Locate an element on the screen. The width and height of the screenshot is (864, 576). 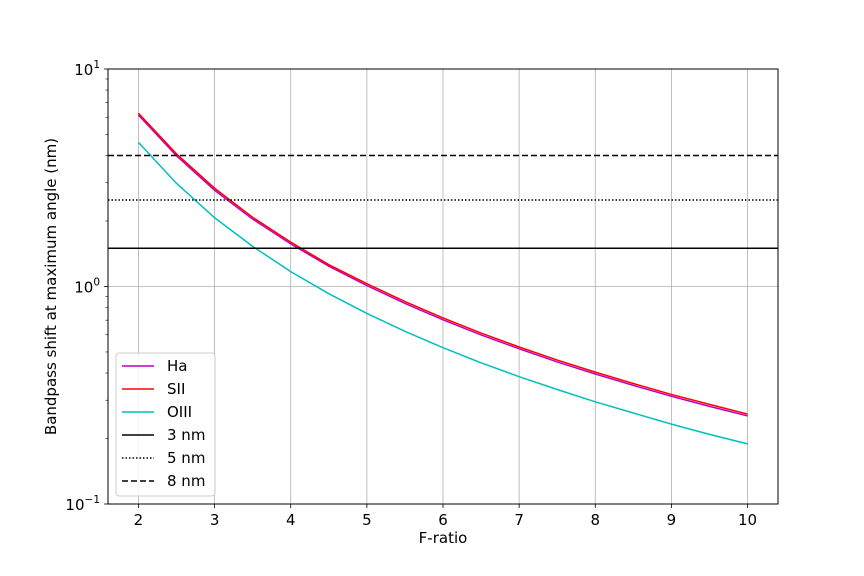
x-tick-label: 10 is located at coordinates (747, 520).